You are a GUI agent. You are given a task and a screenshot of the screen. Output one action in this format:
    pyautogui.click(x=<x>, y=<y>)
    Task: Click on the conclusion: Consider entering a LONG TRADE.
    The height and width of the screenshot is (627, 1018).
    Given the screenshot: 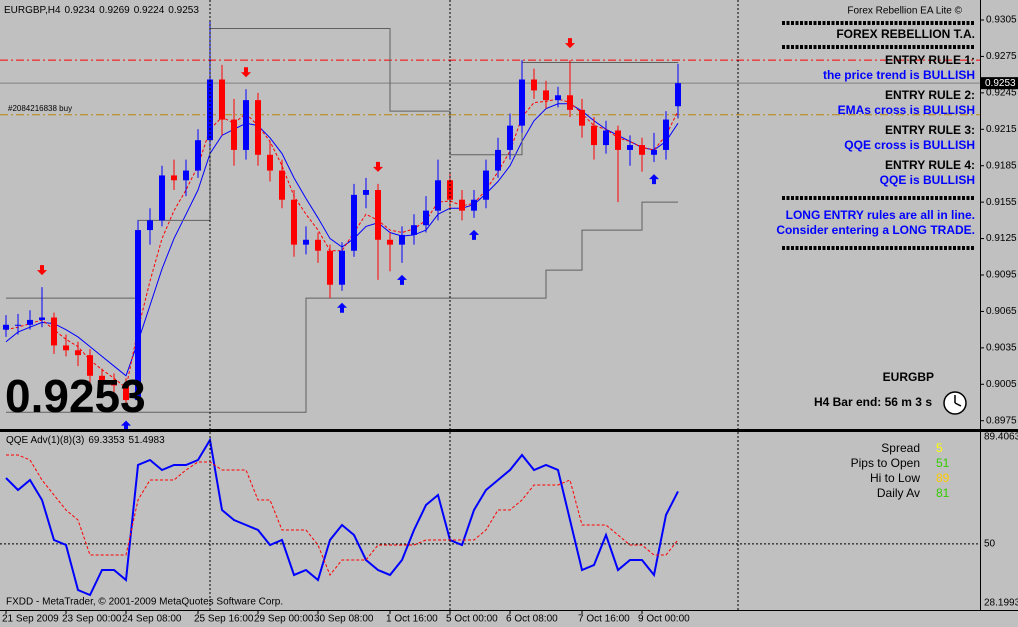 What is the action you would take?
    pyautogui.click(x=875, y=230)
    